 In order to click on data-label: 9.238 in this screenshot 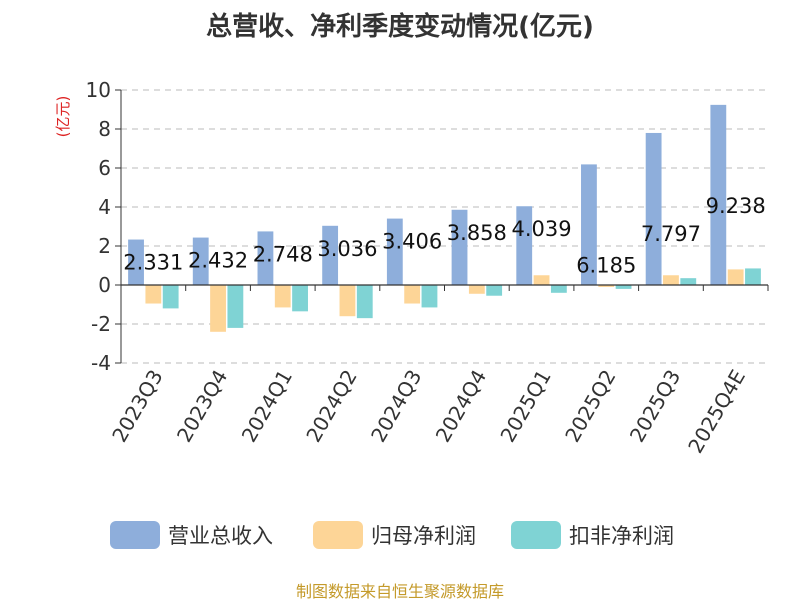, I will do `click(736, 206)`.